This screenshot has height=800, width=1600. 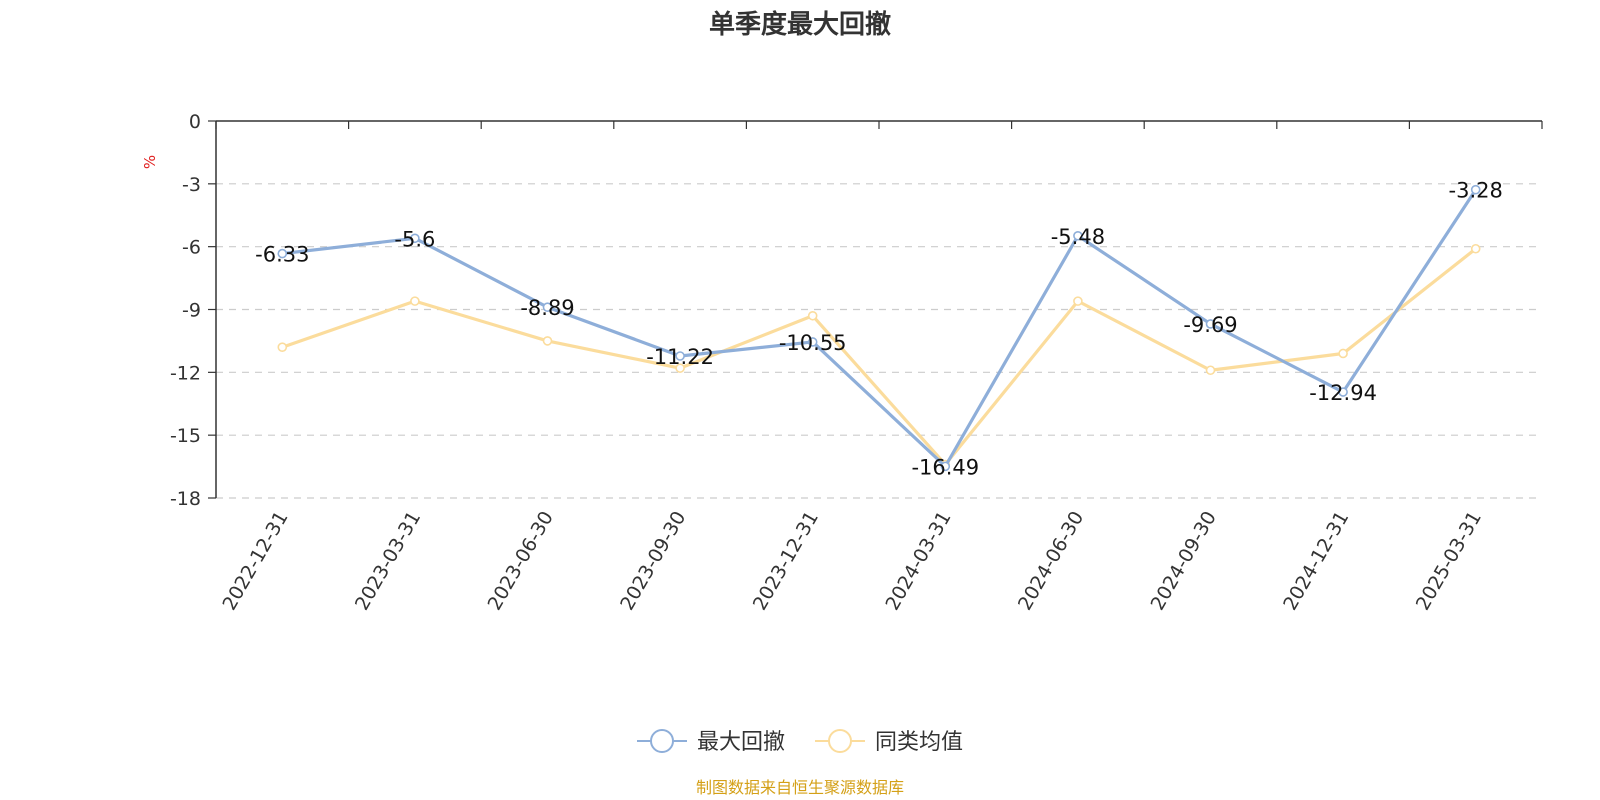 What do you see at coordinates (1449, 561) in the screenshot?
I see `x-tick-label: 2025-03-31` at bounding box center [1449, 561].